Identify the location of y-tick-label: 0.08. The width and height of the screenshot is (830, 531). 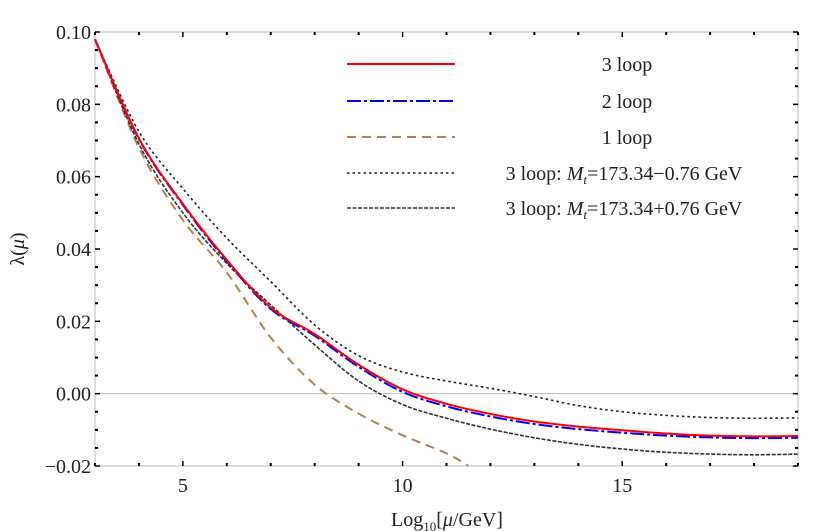
(73, 105).